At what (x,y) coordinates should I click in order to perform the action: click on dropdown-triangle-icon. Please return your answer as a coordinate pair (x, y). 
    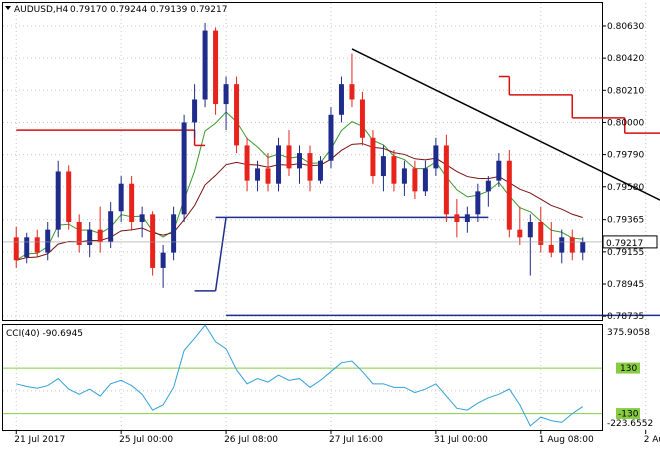
    Looking at the image, I should click on (8, 8).